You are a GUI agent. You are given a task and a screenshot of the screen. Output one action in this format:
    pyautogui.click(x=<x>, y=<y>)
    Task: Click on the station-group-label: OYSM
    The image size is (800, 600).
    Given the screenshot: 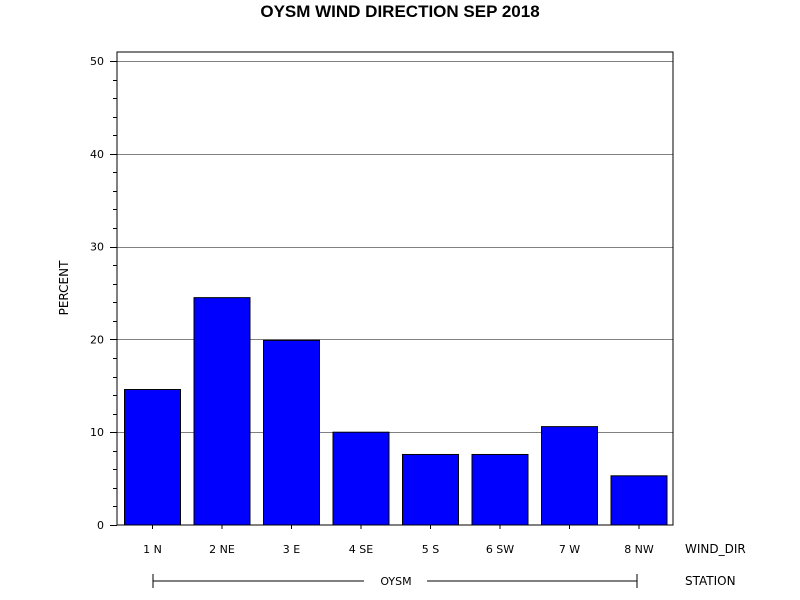 What is the action you would take?
    pyautogui.click(x=395, y=581)
    